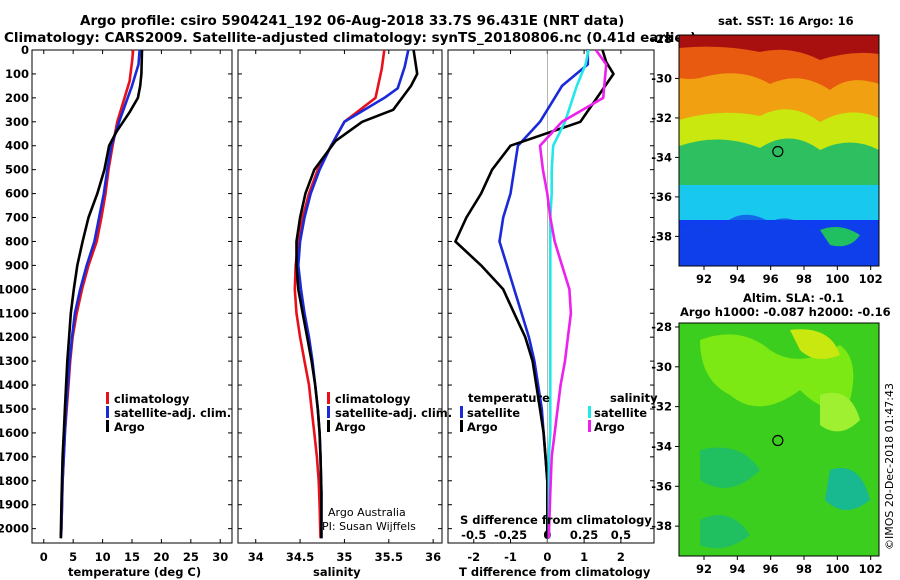  Describe the element at coordinates (568, 294) in the screenshot. I see `series-line-salinity-satellite` at that location.